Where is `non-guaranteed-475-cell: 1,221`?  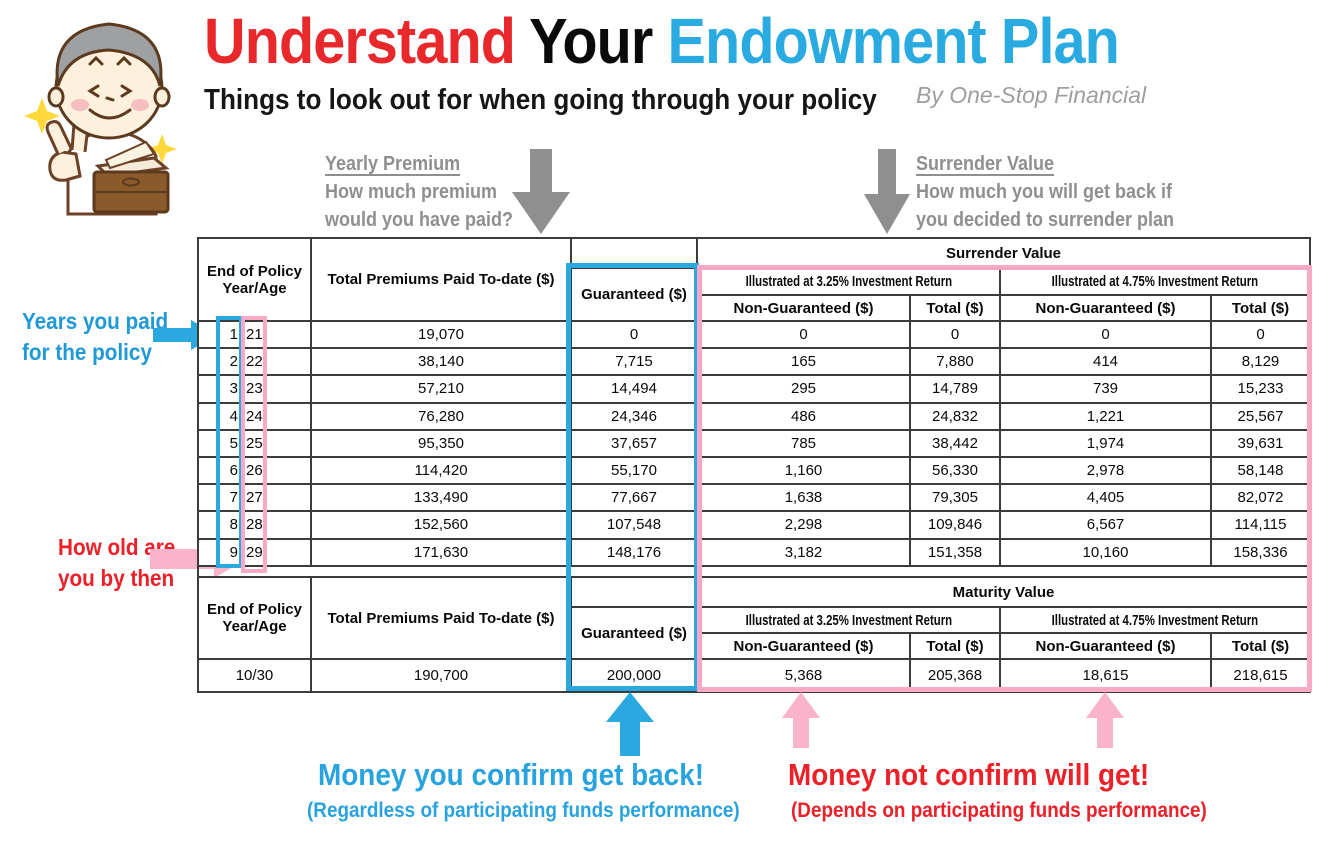
non-guaranteed-475-cell: 1,221 is located at coordinates (1105, 416).